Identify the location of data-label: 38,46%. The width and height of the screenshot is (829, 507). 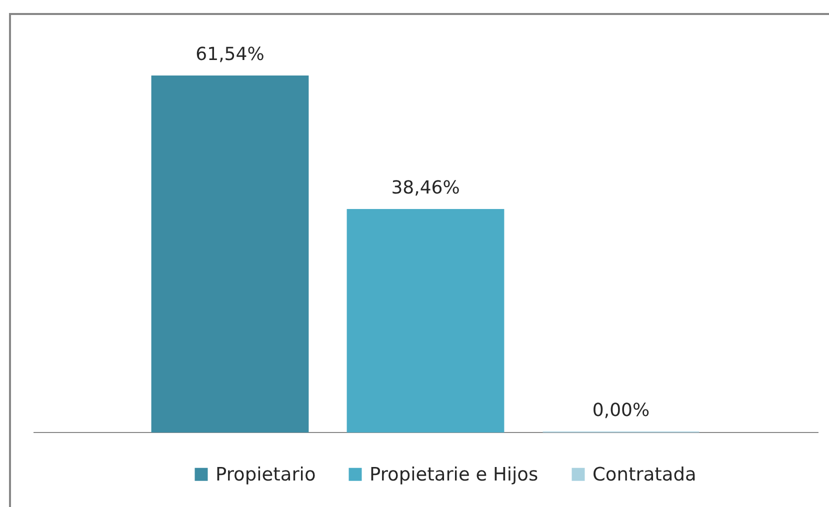
(425, 188).